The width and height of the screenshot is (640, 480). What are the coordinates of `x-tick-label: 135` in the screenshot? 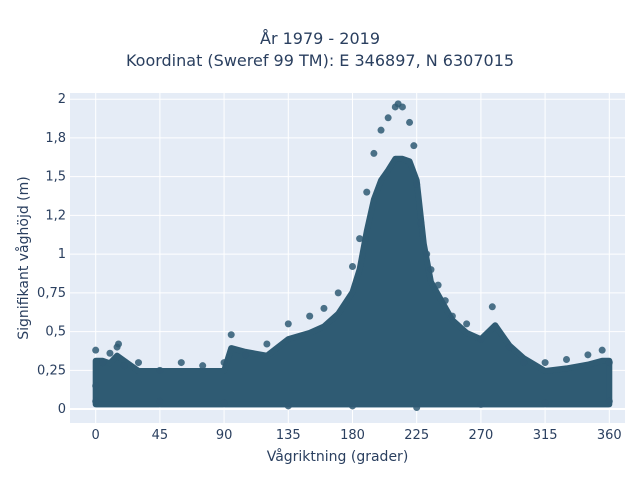 It's located at (288, 435).